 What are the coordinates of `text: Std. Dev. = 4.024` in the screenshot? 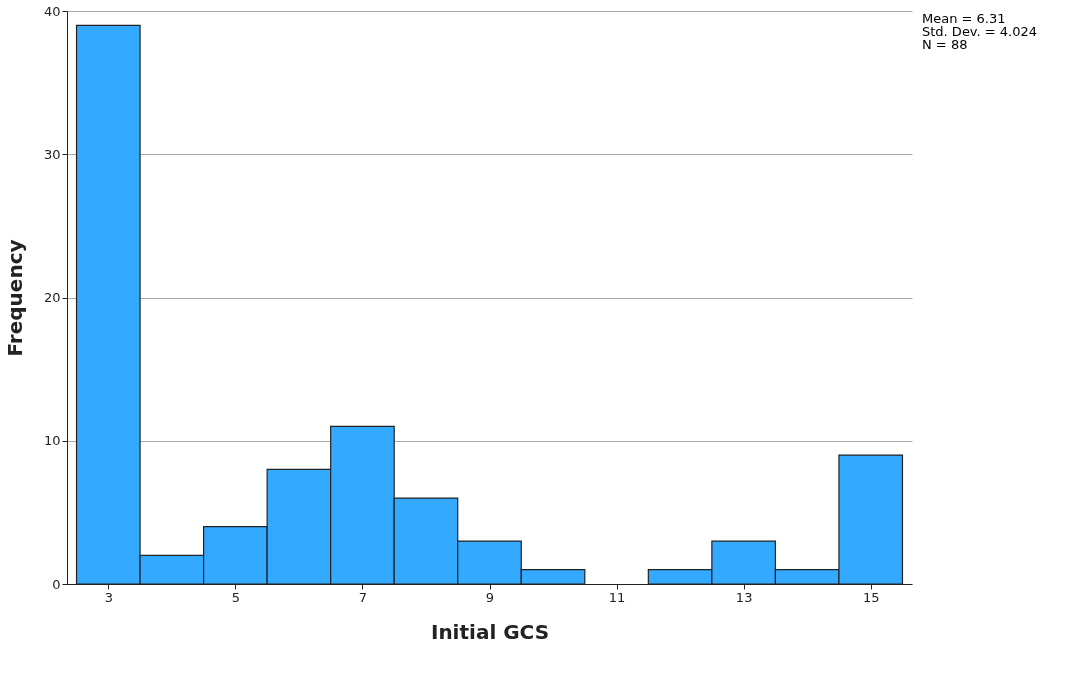 It's located at (980, 31).